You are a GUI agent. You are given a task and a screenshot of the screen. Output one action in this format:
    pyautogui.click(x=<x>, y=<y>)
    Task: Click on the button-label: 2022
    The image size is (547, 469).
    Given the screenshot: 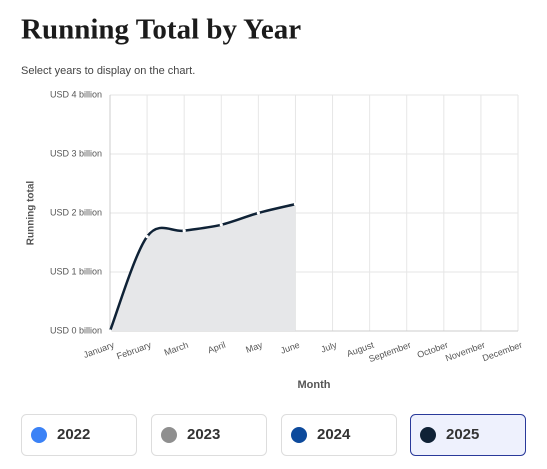 What is the action you would take?
    pyautogui.click(x=73, y=434)
    